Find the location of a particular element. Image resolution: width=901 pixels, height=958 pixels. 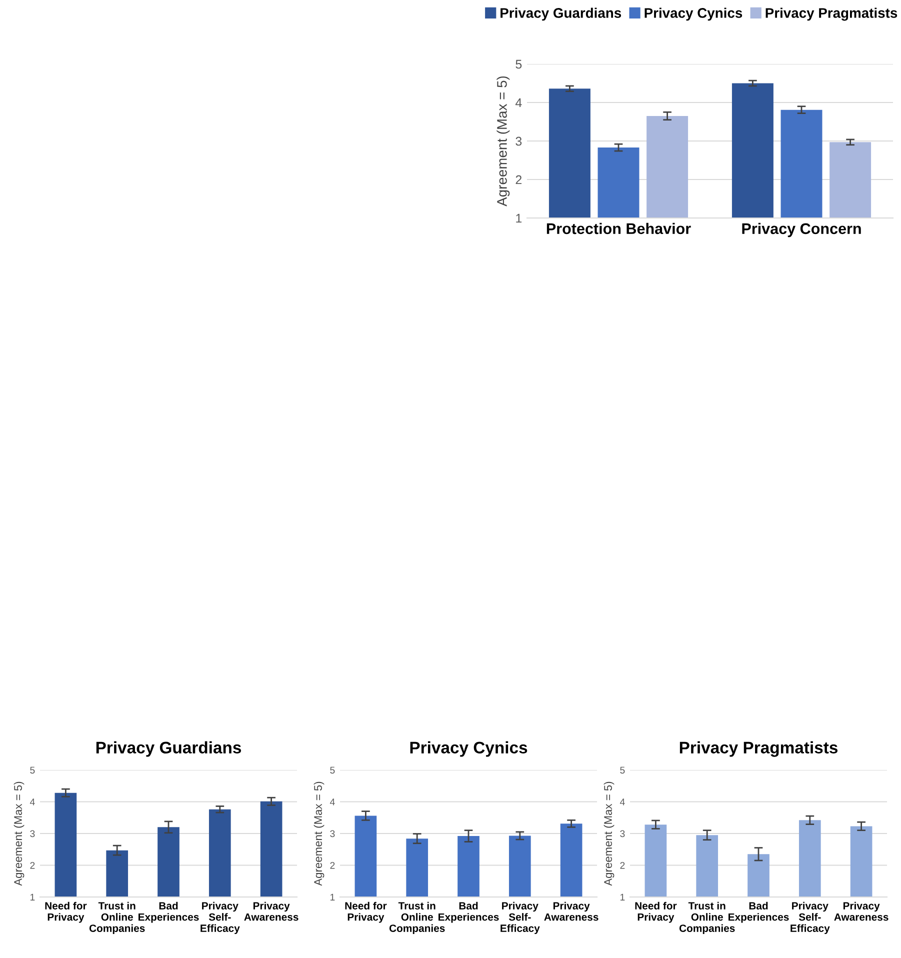

legend-label: Privacy Pragmatists is located at coordinates (832, 14).